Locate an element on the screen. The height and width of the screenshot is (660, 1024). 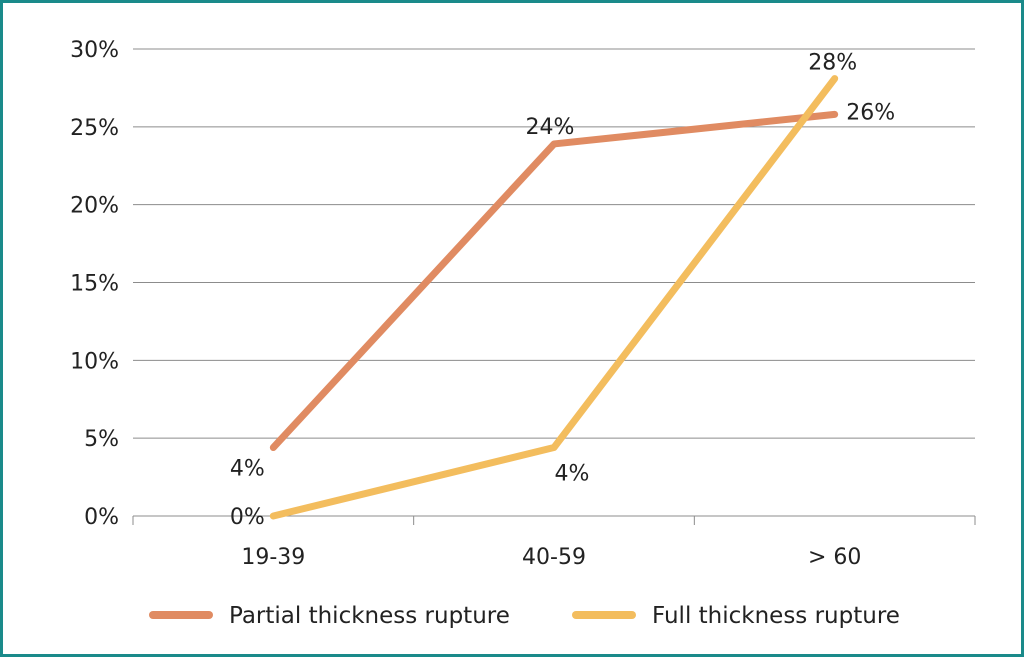
y-tick-label: 30% is located at coordinates (94, 50).